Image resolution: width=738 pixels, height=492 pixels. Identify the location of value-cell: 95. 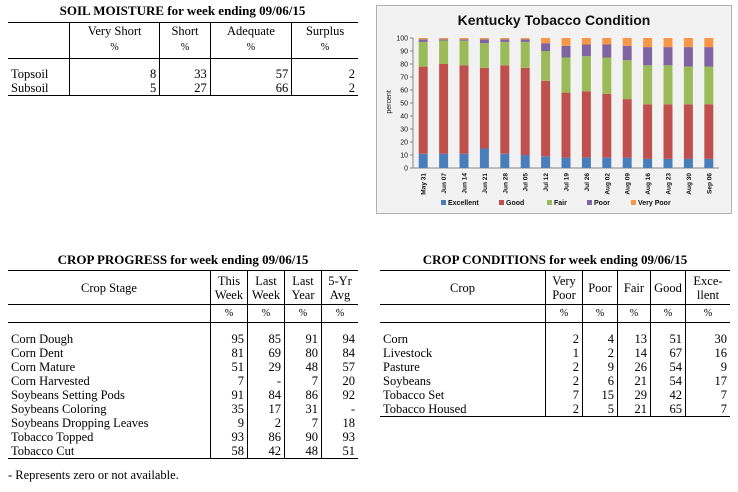
(229, 338).